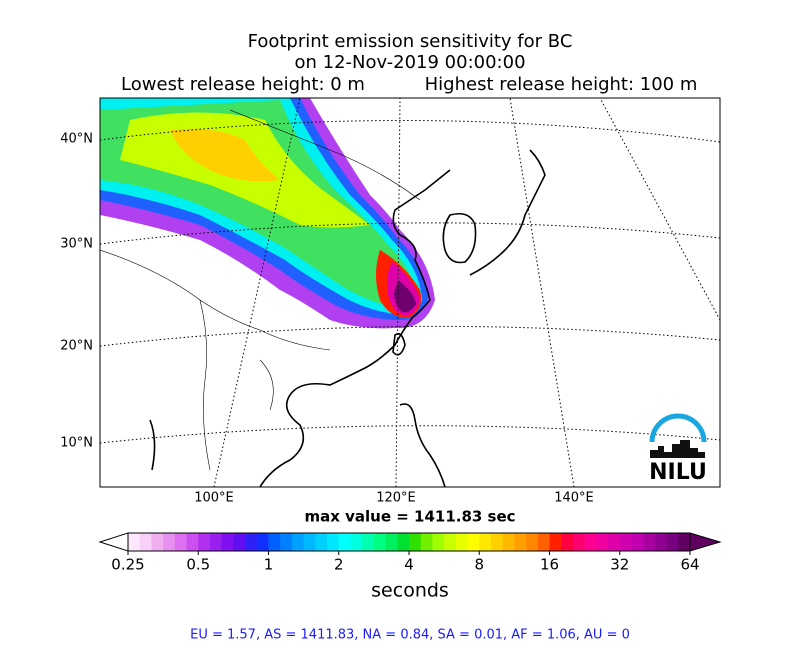 This screenshot has height=654, width=800. What do you see at coordinates (561, 84) in the screenshot?
I see `release-highest: Highest release height: 100 m` at bounding box center [561, 84].